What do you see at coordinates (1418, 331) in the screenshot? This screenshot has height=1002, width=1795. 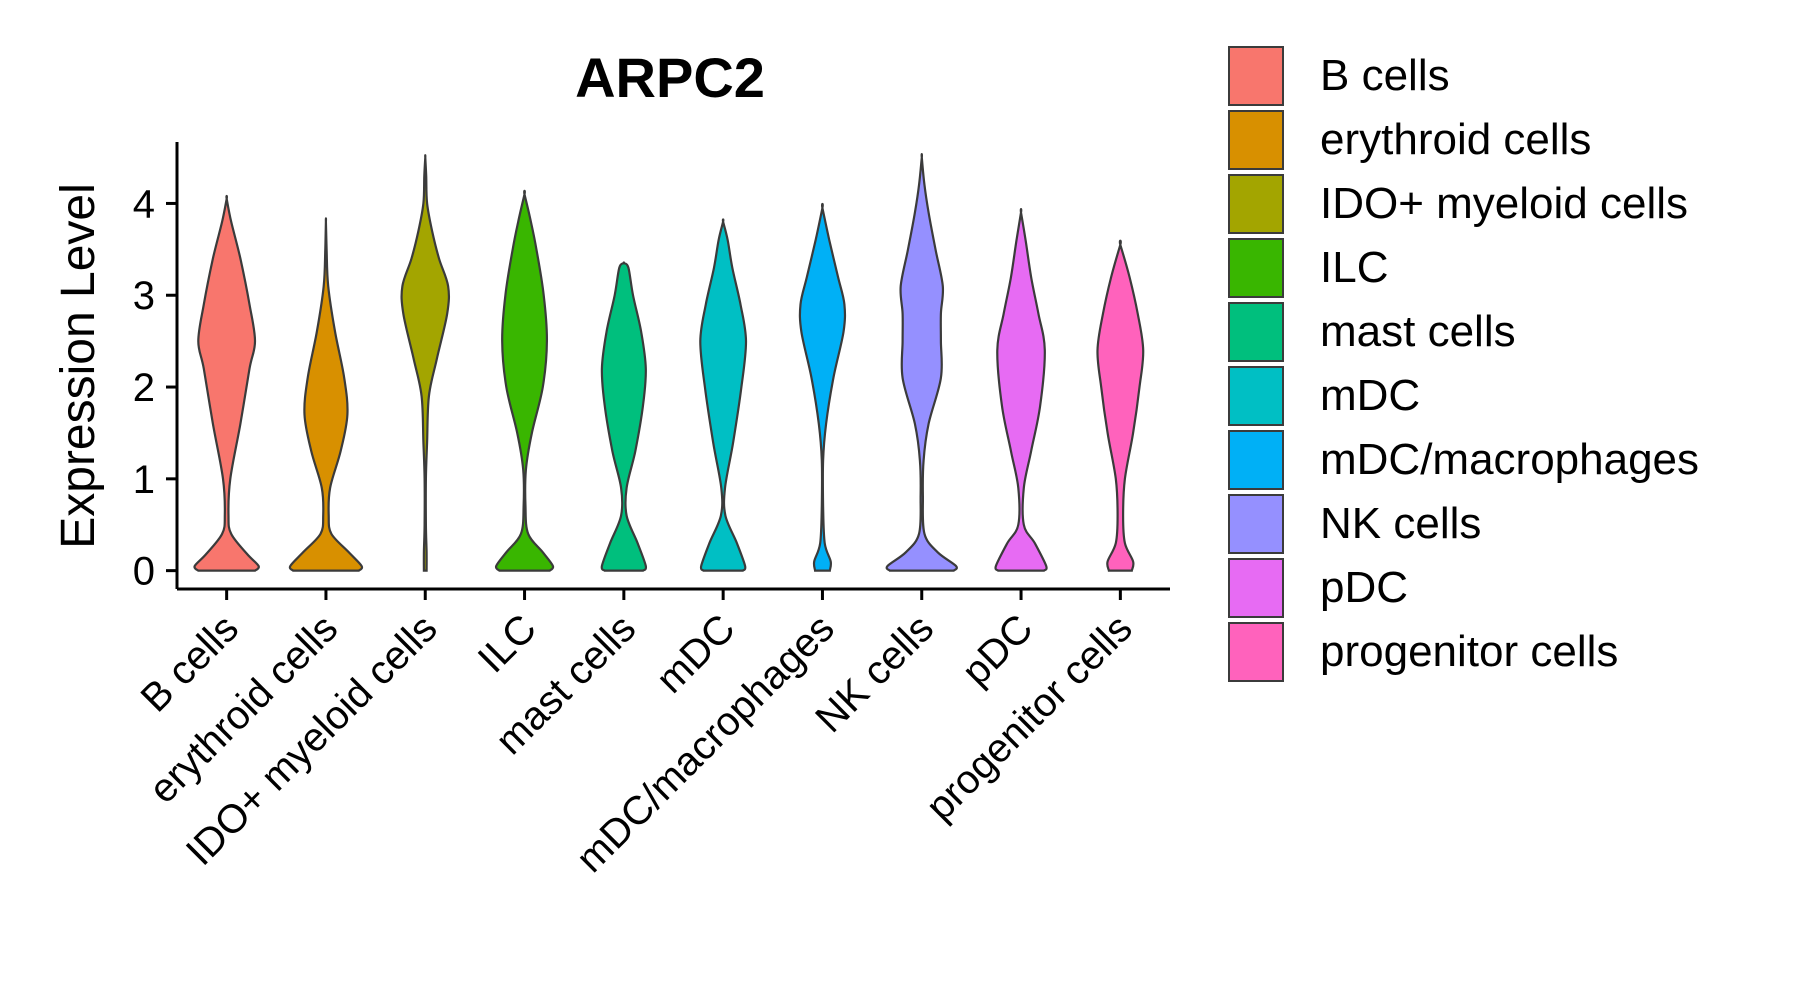 I see `legend-label: mast cells` at bounding box center [1418, 331].